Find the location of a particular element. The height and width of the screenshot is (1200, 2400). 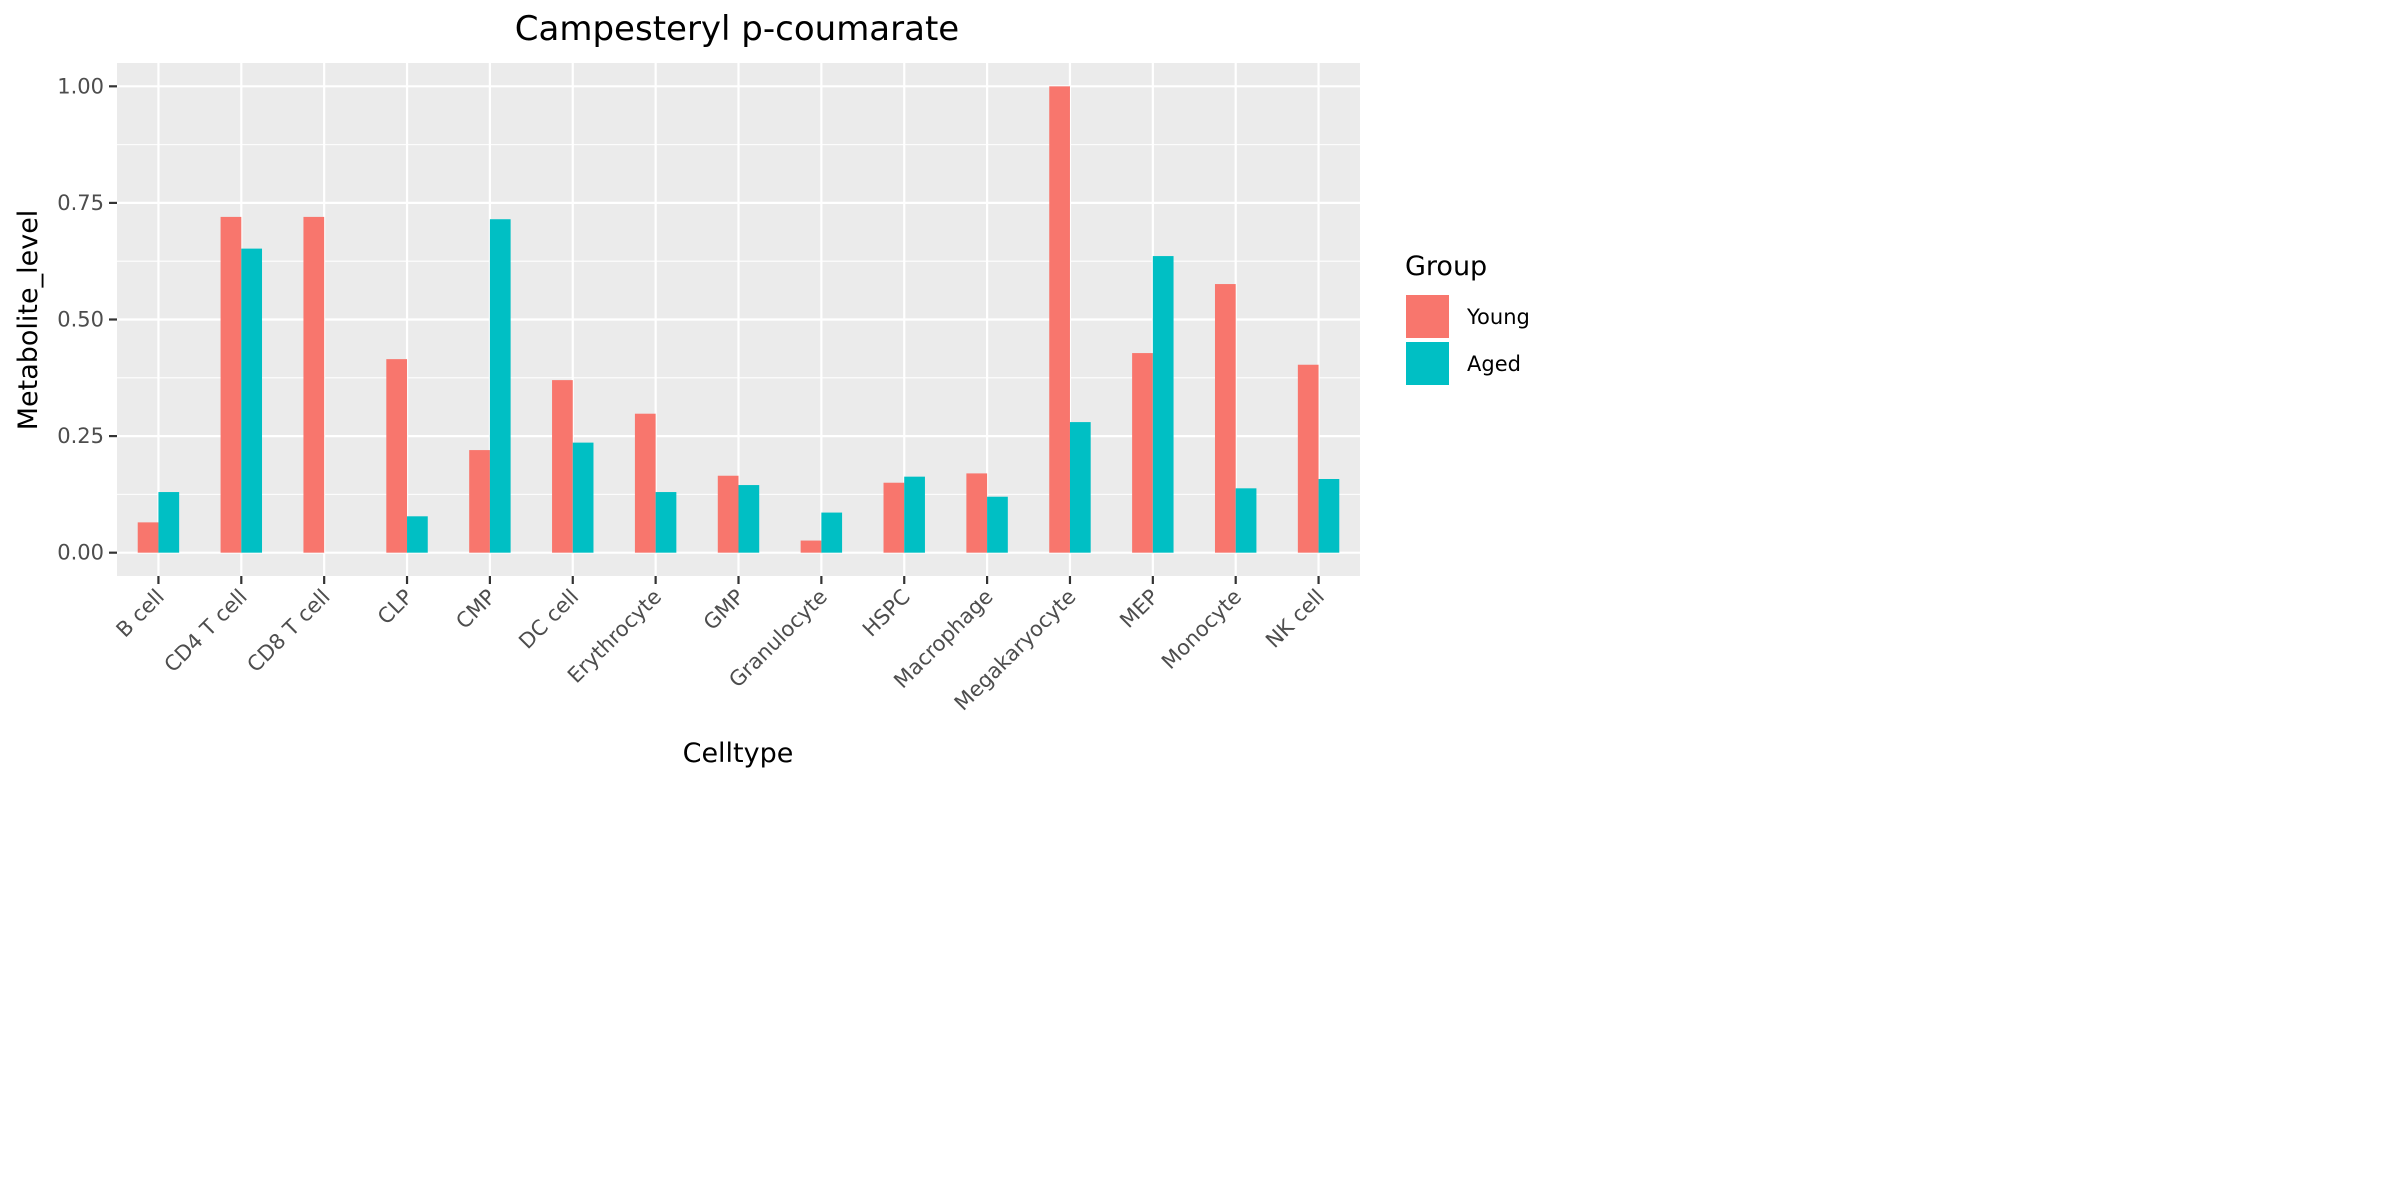

x-tick-label: CLP is located at coordinates (395, 607).